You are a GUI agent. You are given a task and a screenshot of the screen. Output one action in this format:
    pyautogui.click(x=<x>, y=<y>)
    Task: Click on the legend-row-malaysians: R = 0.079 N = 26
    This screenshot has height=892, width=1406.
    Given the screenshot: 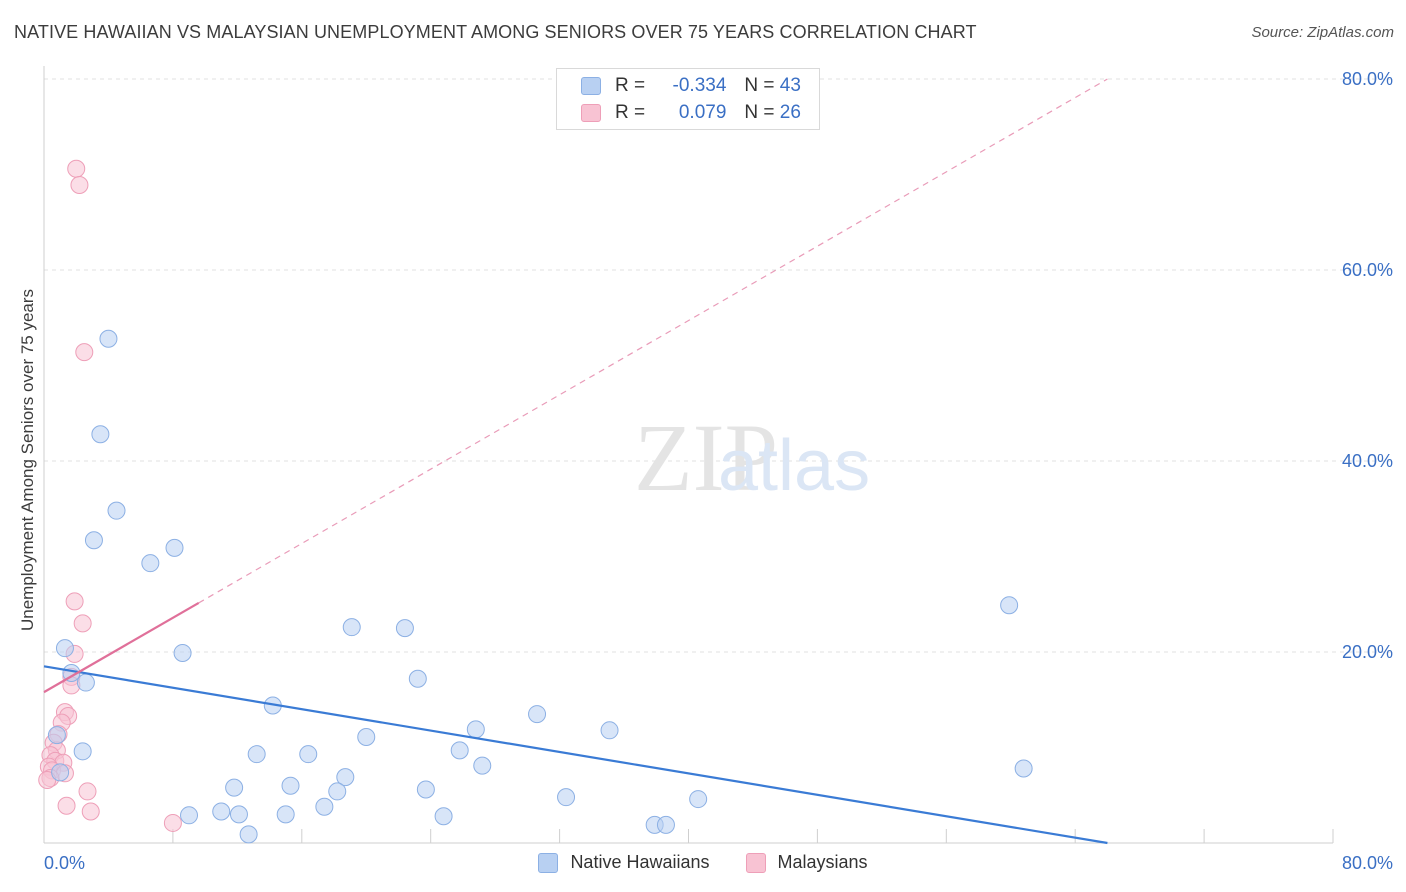 What is the action you would take?
    pyautogui.click(x=691, y=113)
    